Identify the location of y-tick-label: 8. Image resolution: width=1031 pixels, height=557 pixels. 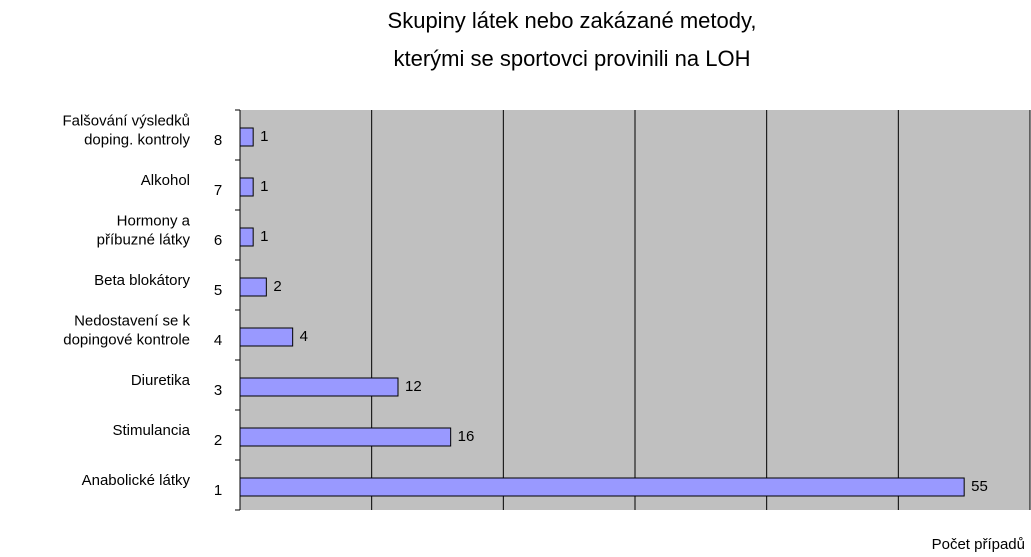
(218, 140).